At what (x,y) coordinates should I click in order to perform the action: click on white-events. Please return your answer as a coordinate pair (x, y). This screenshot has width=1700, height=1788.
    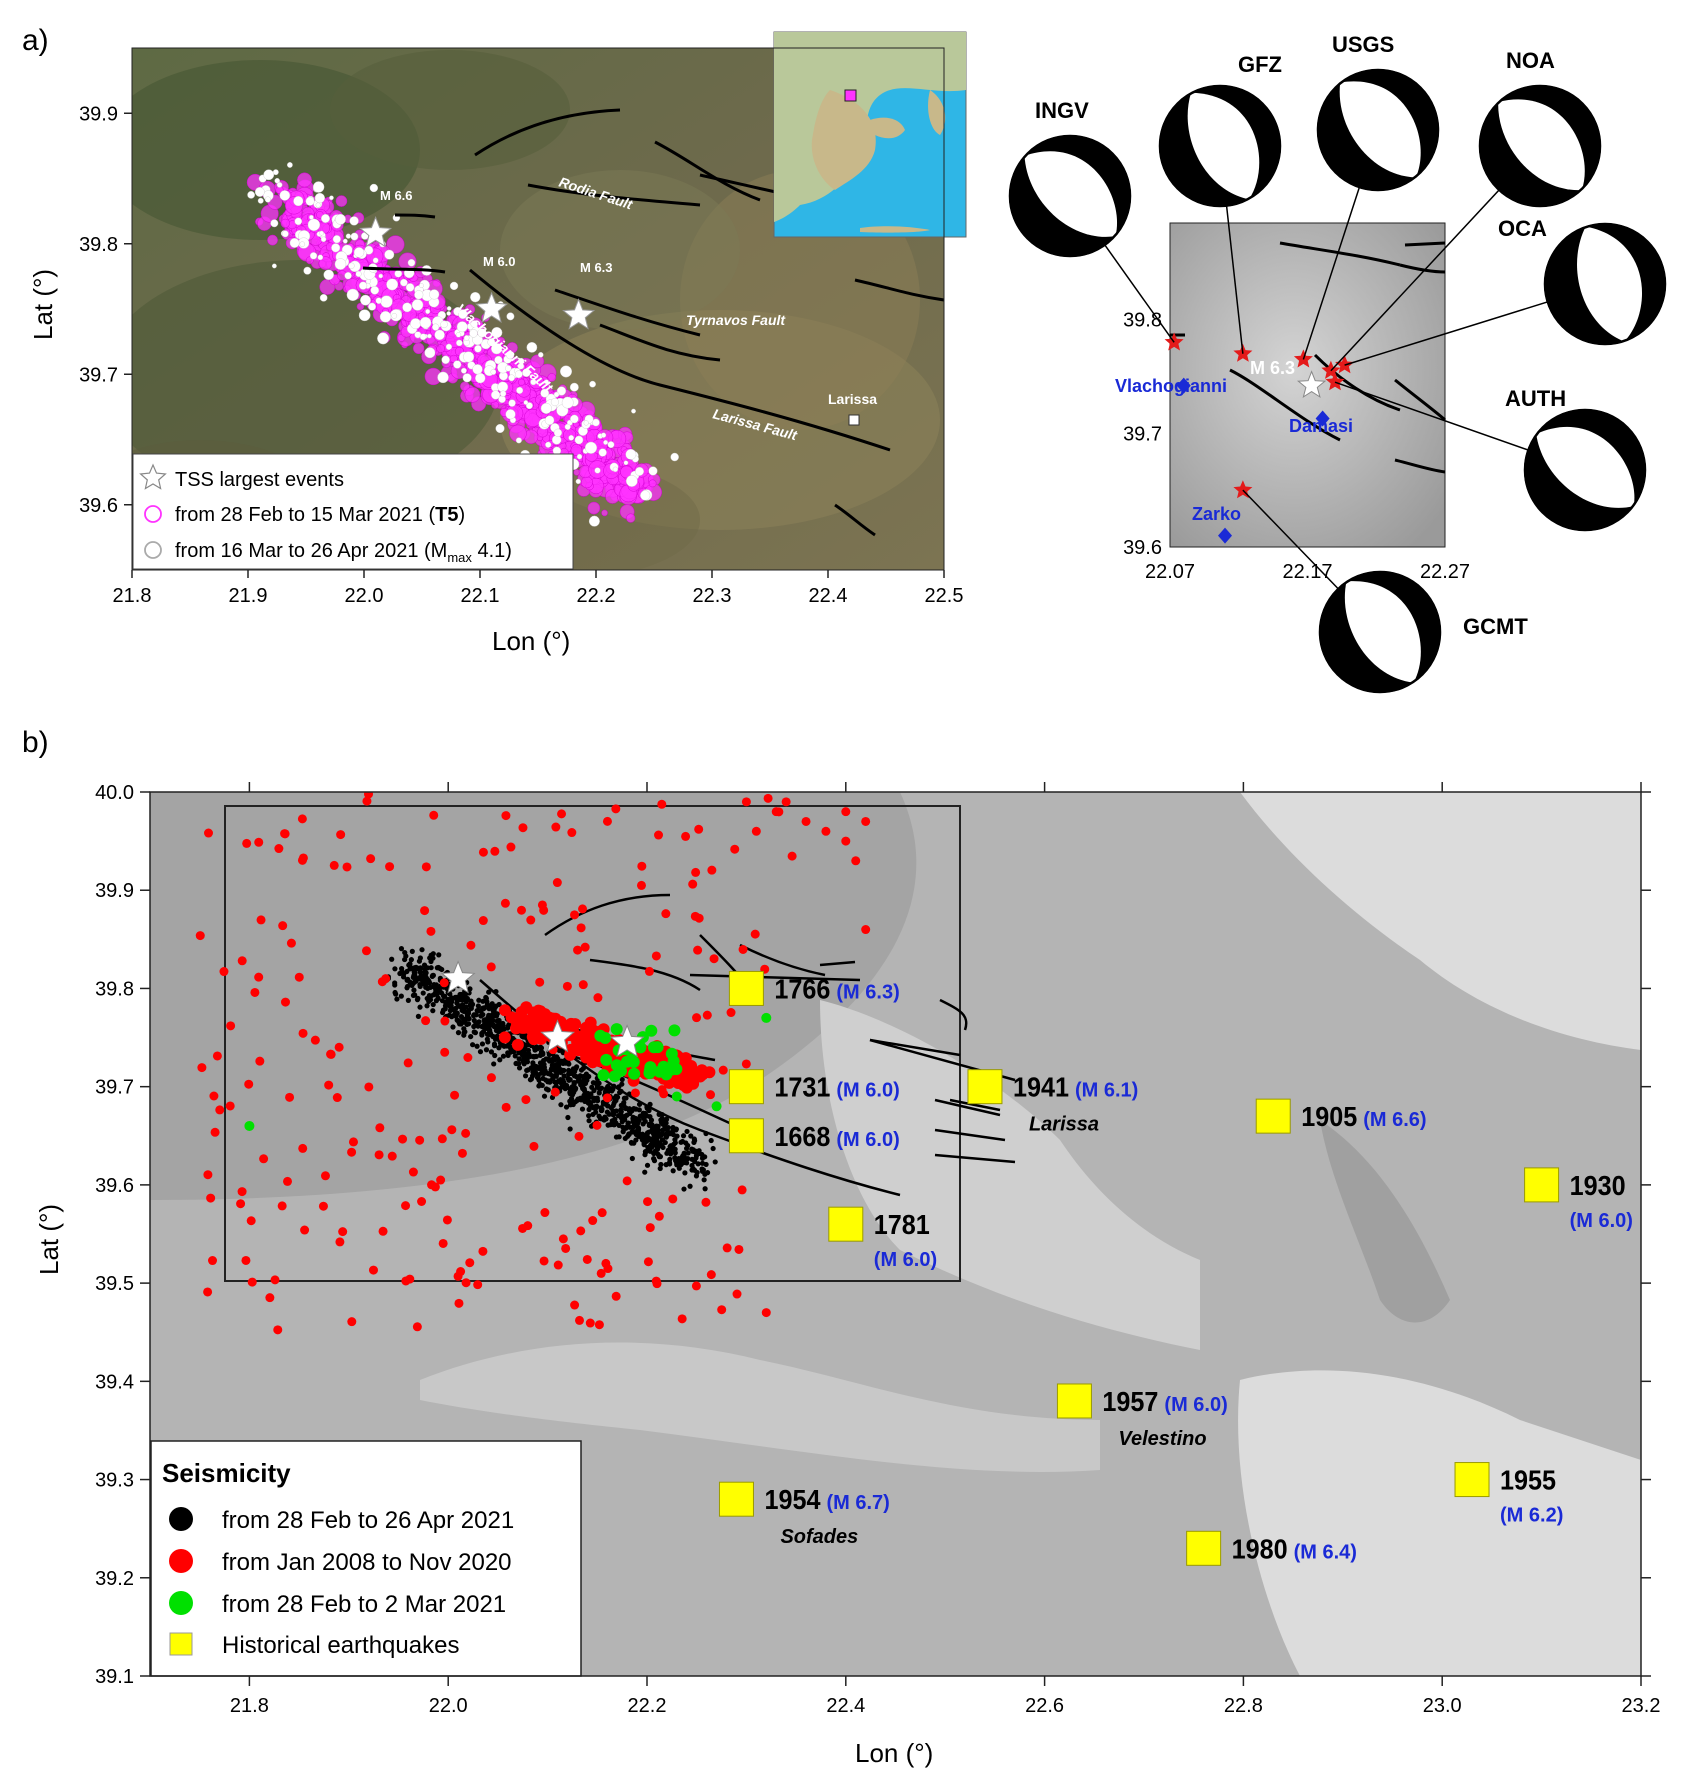
    Looking at the image, I should click on (463, 344).